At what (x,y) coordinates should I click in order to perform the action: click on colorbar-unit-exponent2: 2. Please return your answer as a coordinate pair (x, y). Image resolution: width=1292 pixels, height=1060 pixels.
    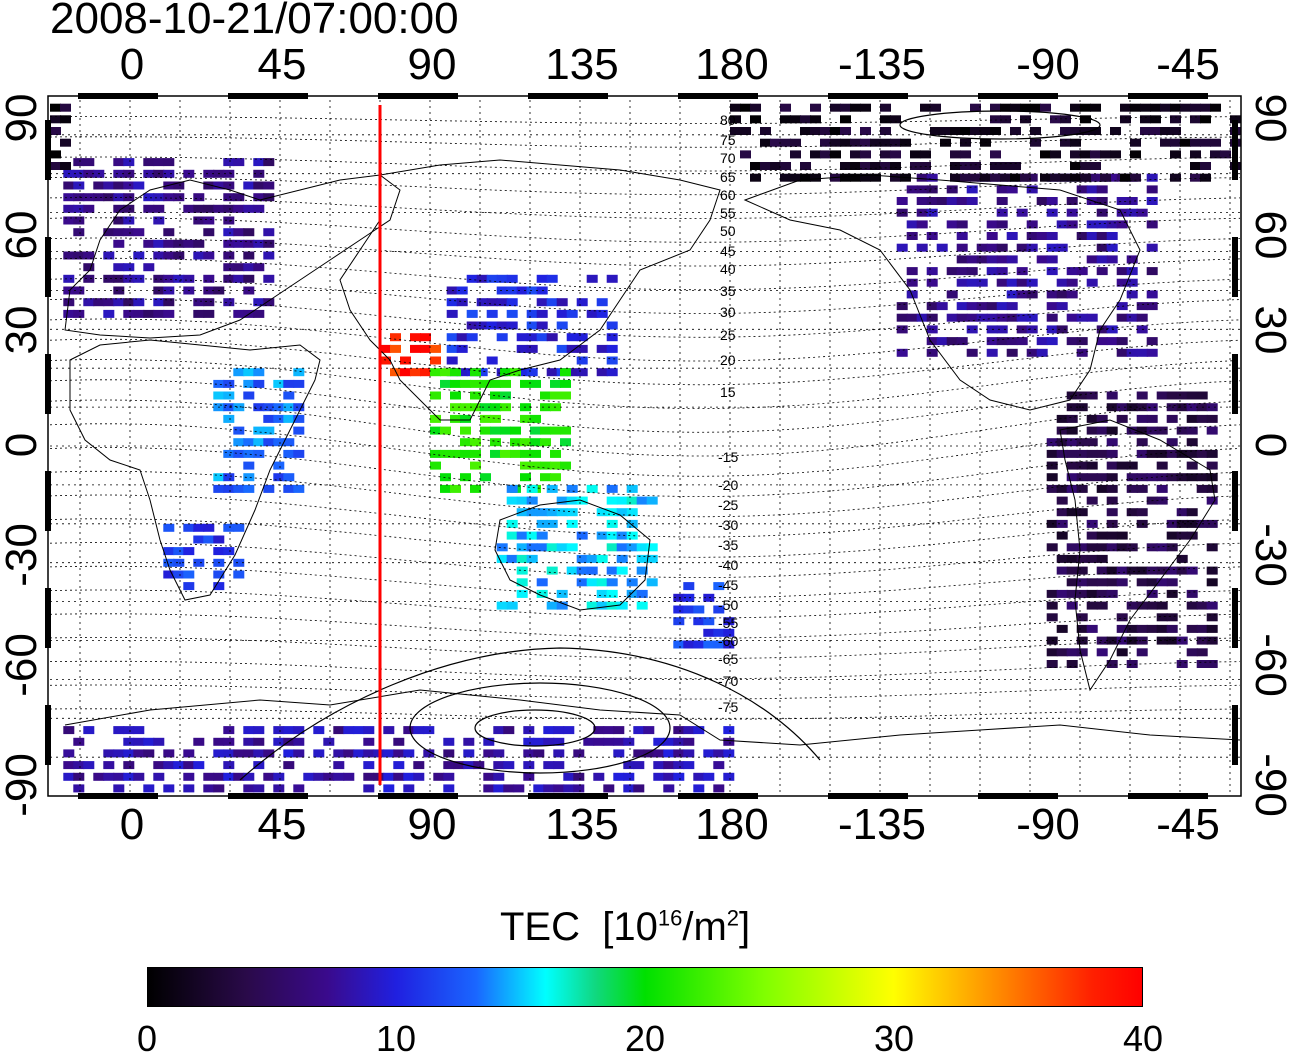
    Looking at the image, I should click on (733, 918).